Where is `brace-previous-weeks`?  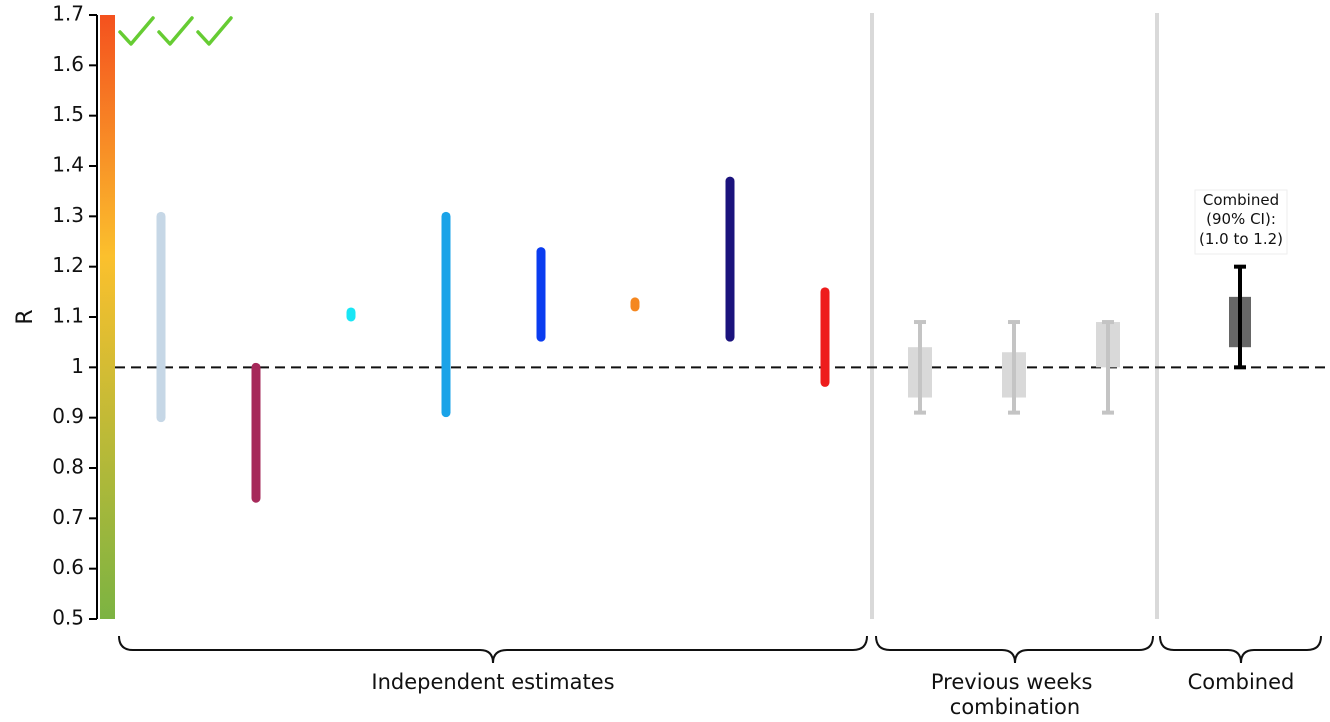
brace-previous-weeks is located at coordinates (1014, 649).